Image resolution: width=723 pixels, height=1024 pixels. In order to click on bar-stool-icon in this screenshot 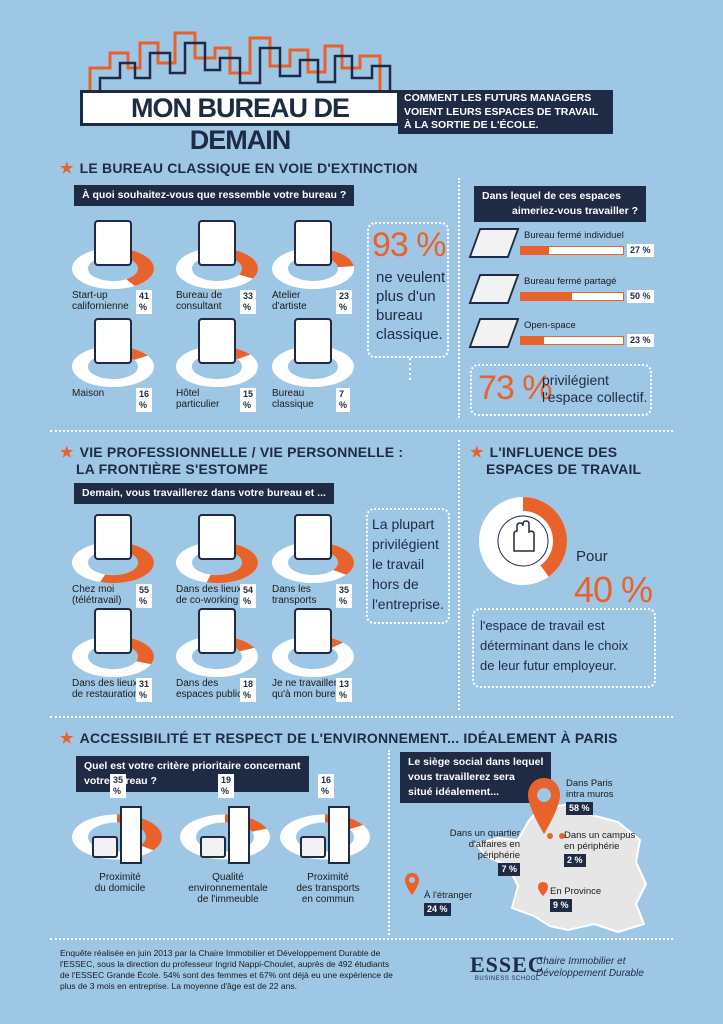, I will do `click(113, 631)`.